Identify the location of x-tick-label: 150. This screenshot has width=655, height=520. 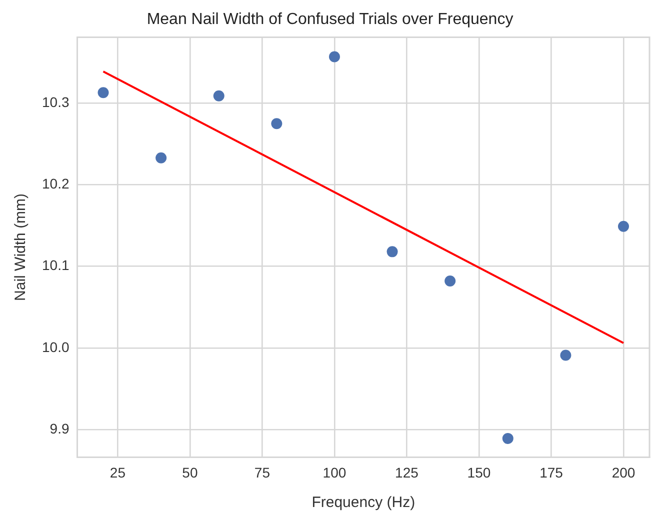
(479, 472).